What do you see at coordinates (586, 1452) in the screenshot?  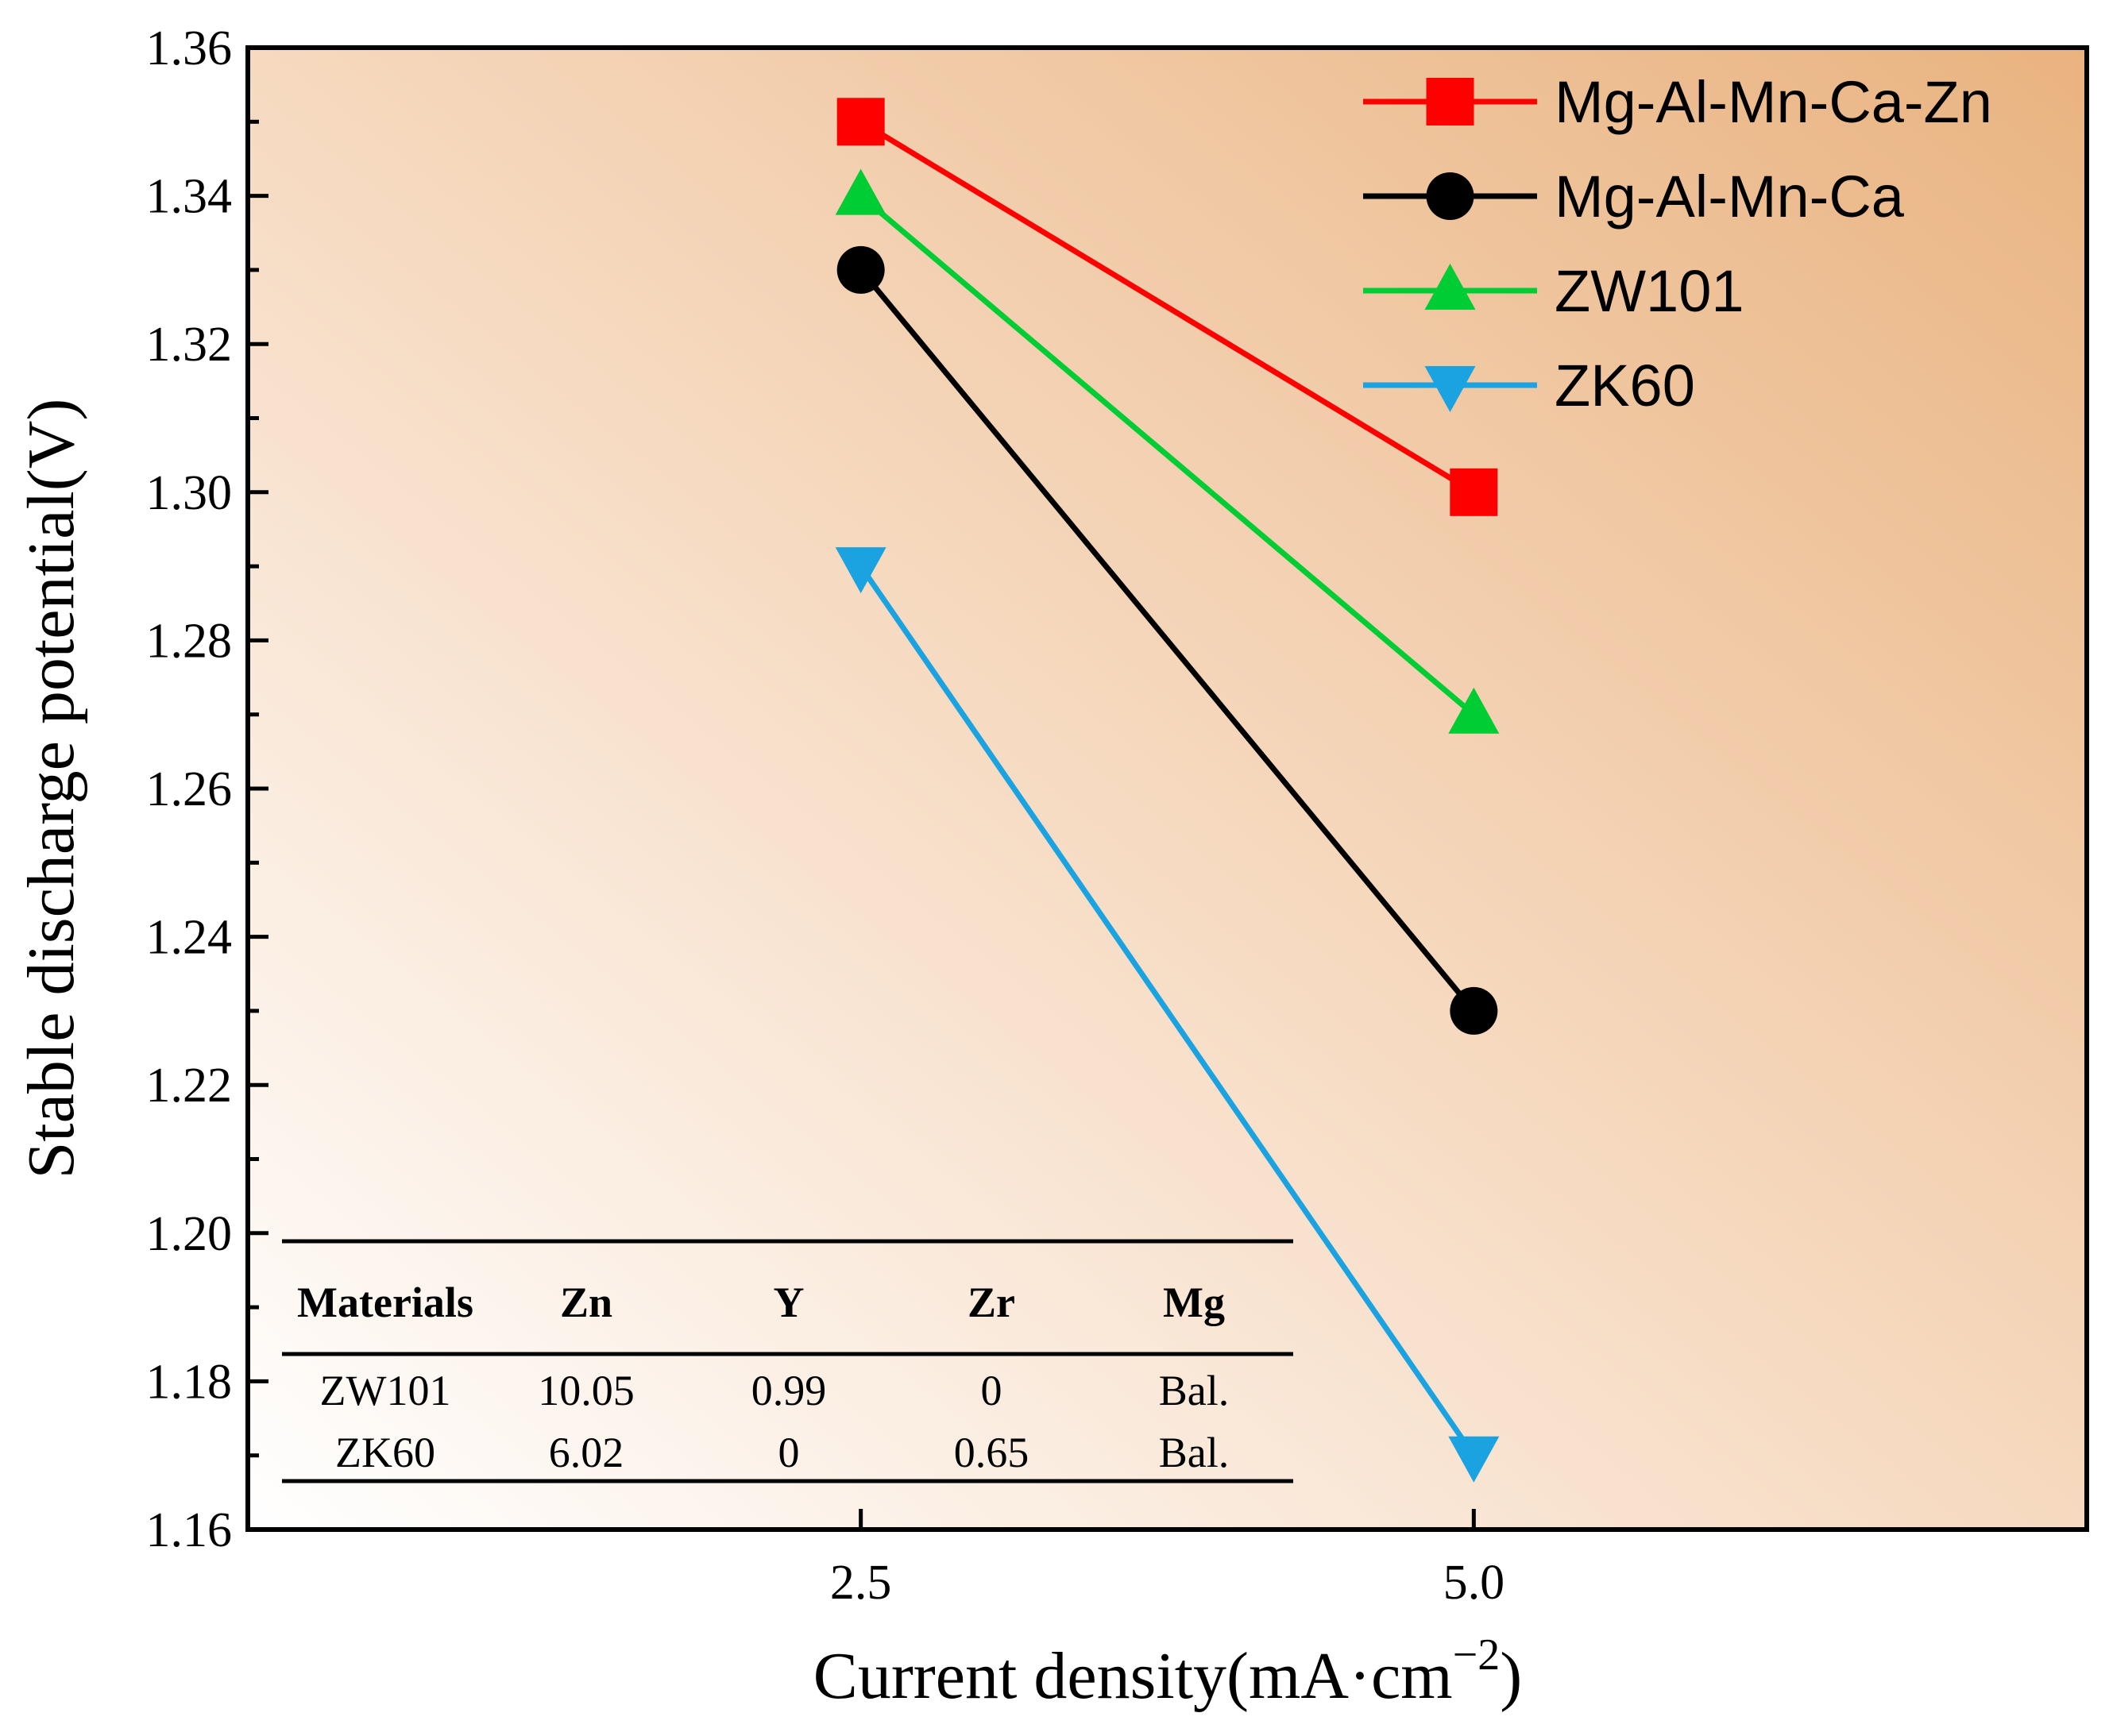 I see `inset-table-cell: 6.02` at bounding box center [586, 1452].